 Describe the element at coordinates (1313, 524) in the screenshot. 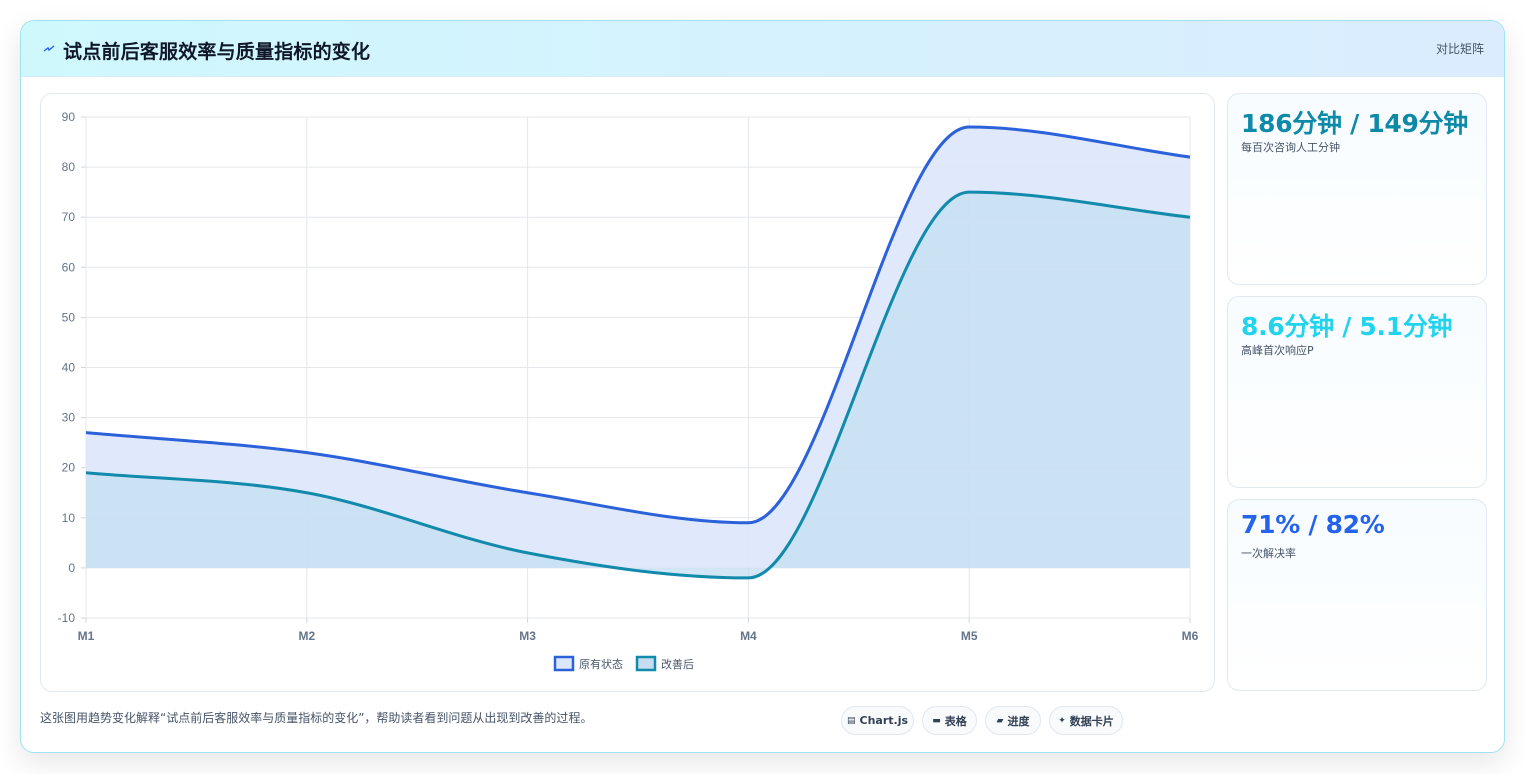

I see `stat-value: 71% / 82%` at that location.